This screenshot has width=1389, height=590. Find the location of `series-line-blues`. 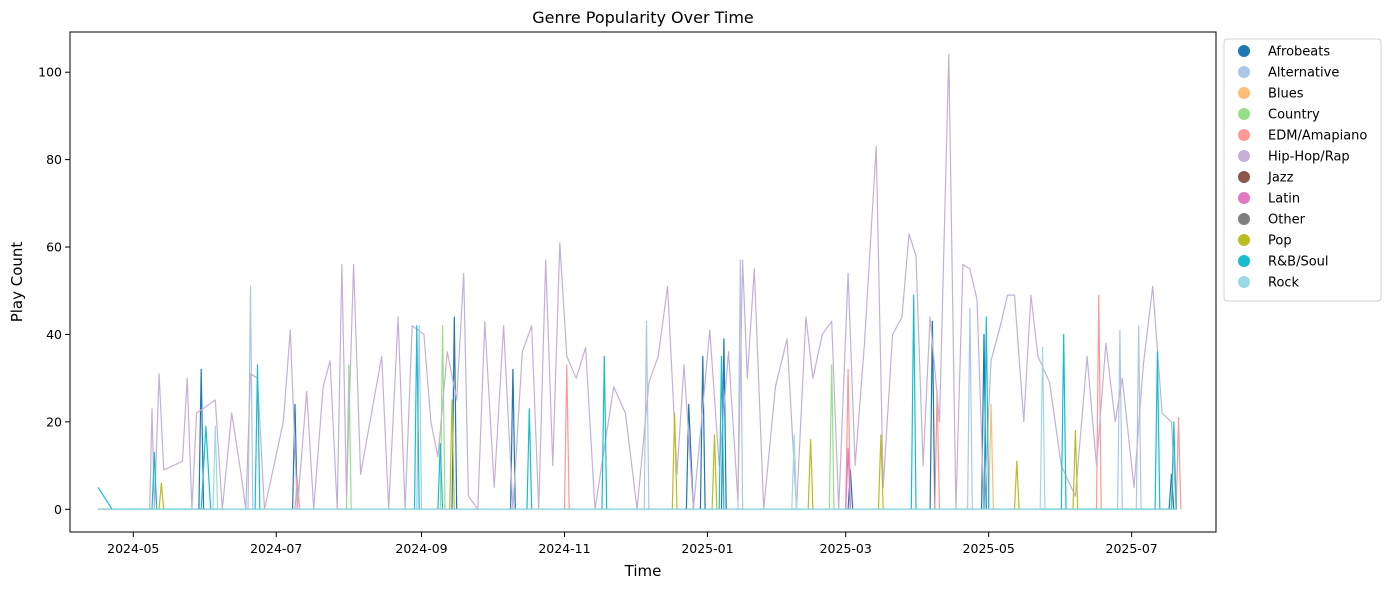

series-line-blues is located at coordinates (991, 456).